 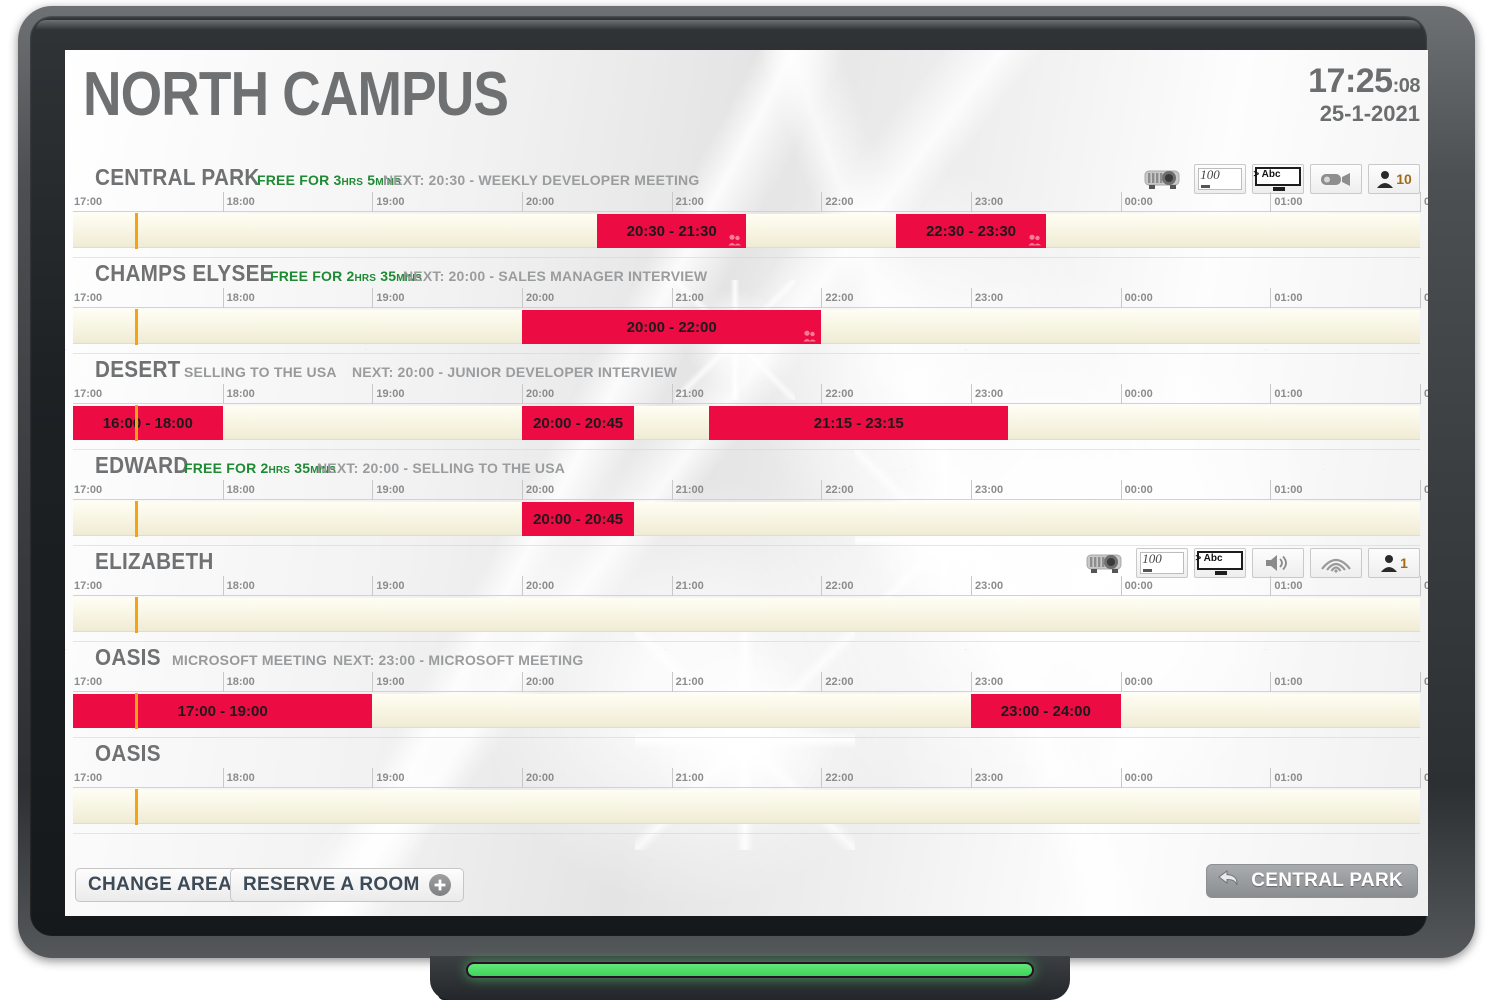 I want to click on booking-label: 16:00 - 18:00, so click(x=147, y=423).